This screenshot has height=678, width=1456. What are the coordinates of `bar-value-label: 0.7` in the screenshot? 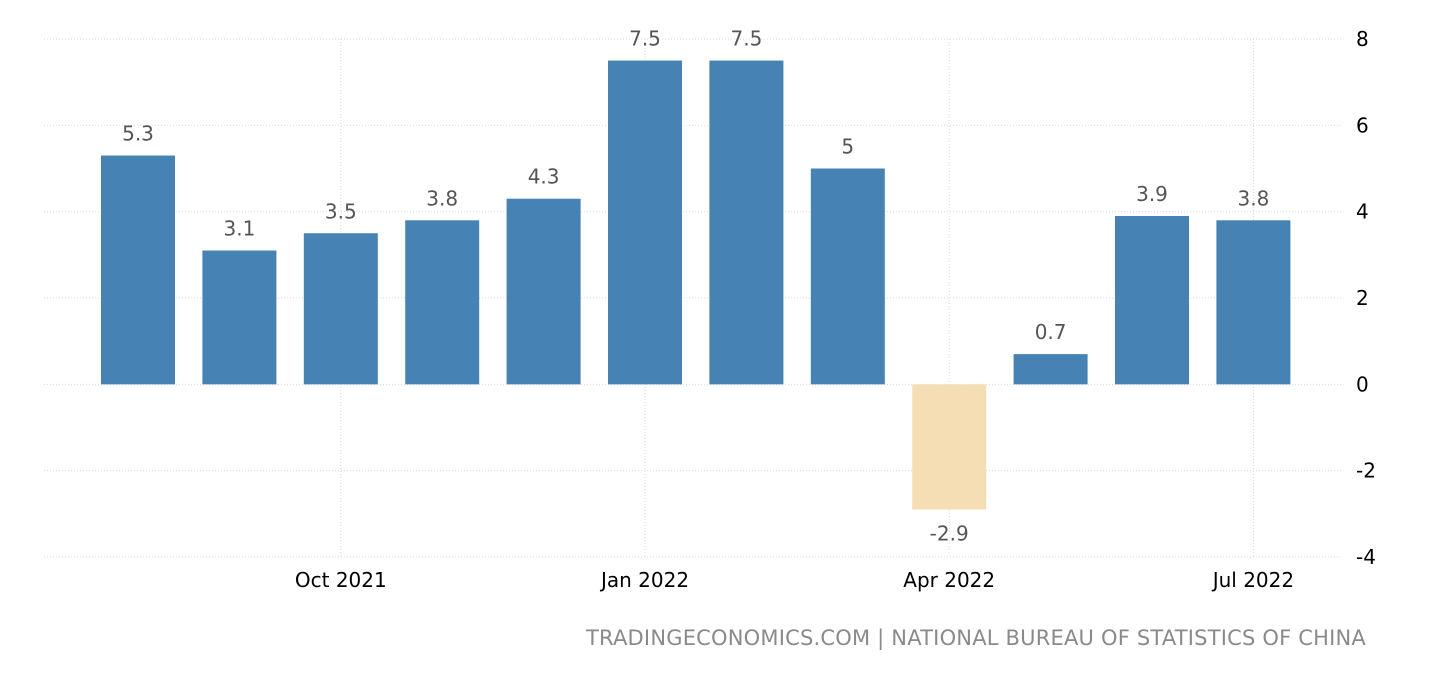 It's located at (1051, 332).